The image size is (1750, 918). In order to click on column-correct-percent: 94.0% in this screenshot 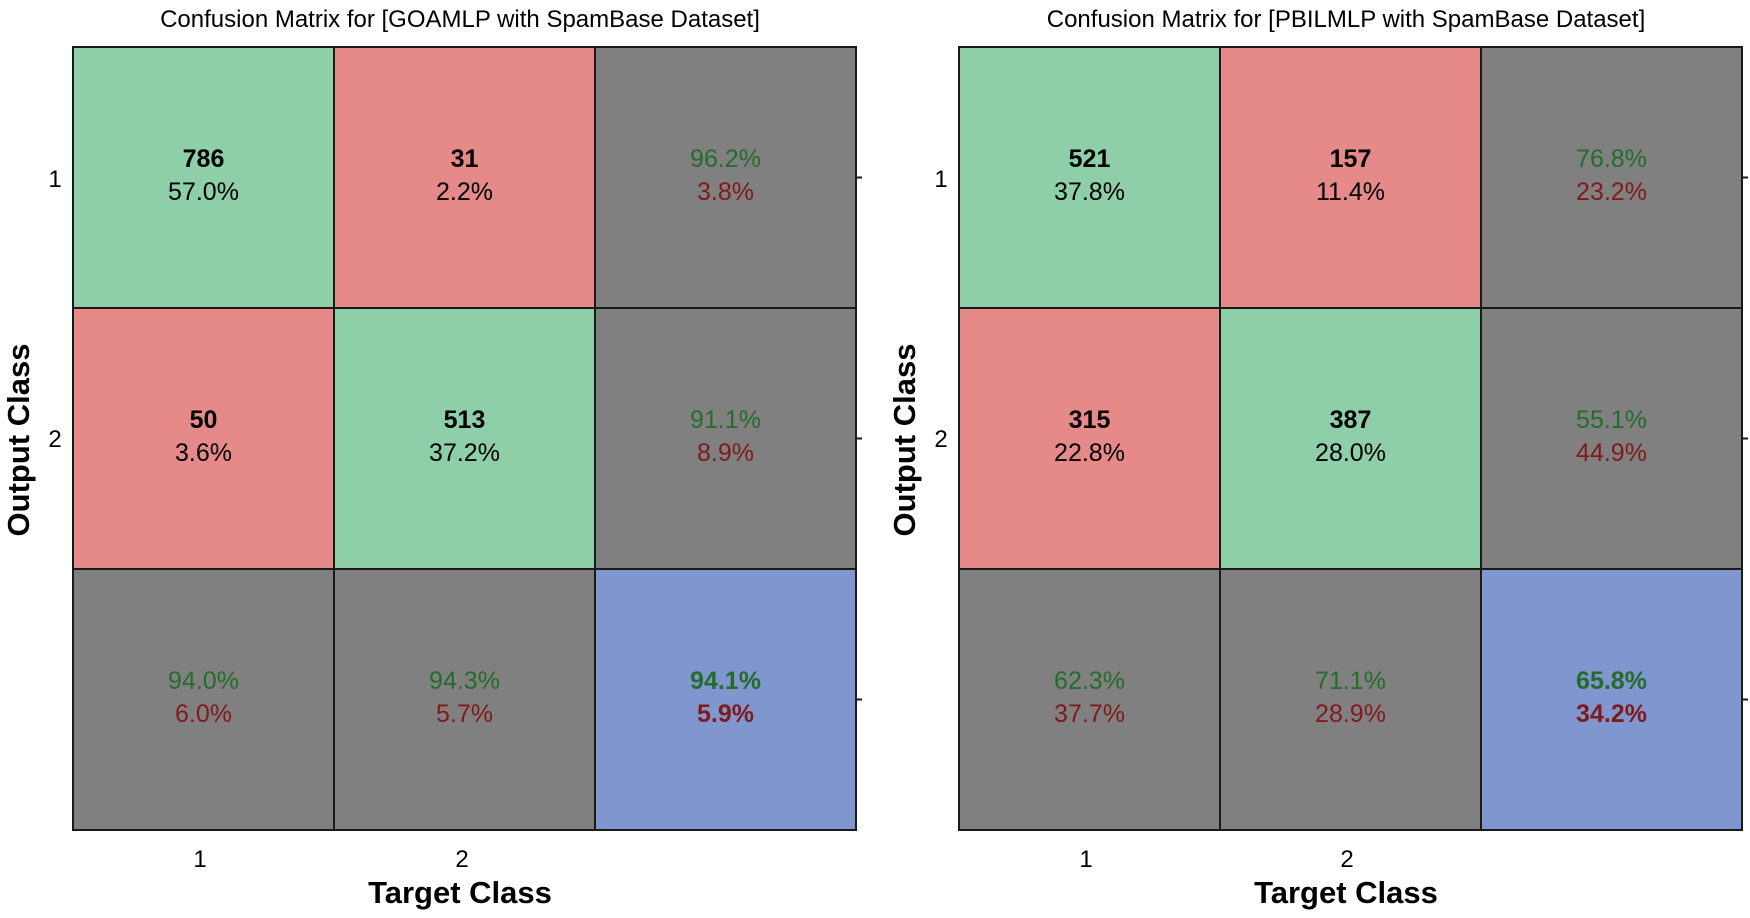, I will do `click(203, 681)`.